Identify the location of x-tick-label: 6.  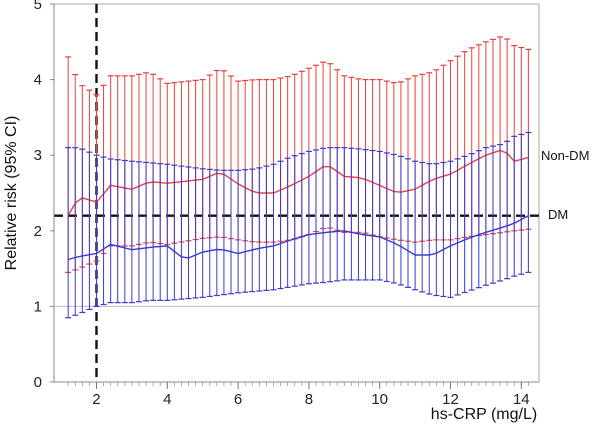
(238, 399).